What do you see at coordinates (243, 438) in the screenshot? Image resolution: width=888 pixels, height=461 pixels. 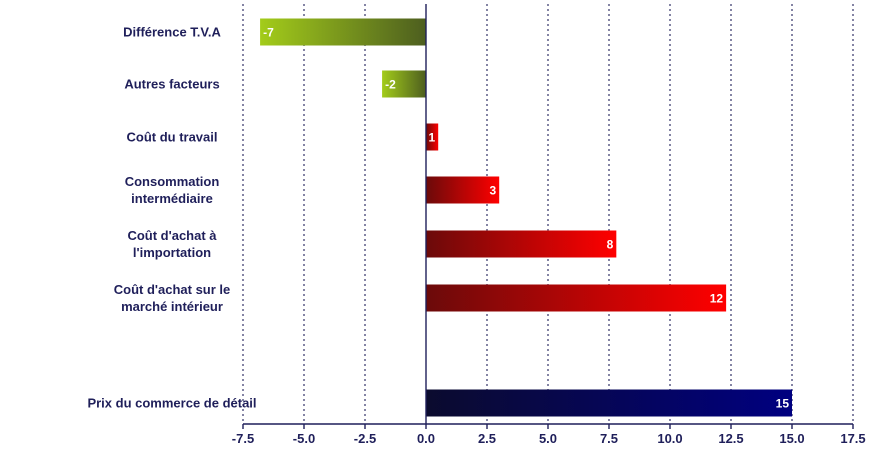 I see `x-tick-label: -7.5` at bounding box center [243, 438].